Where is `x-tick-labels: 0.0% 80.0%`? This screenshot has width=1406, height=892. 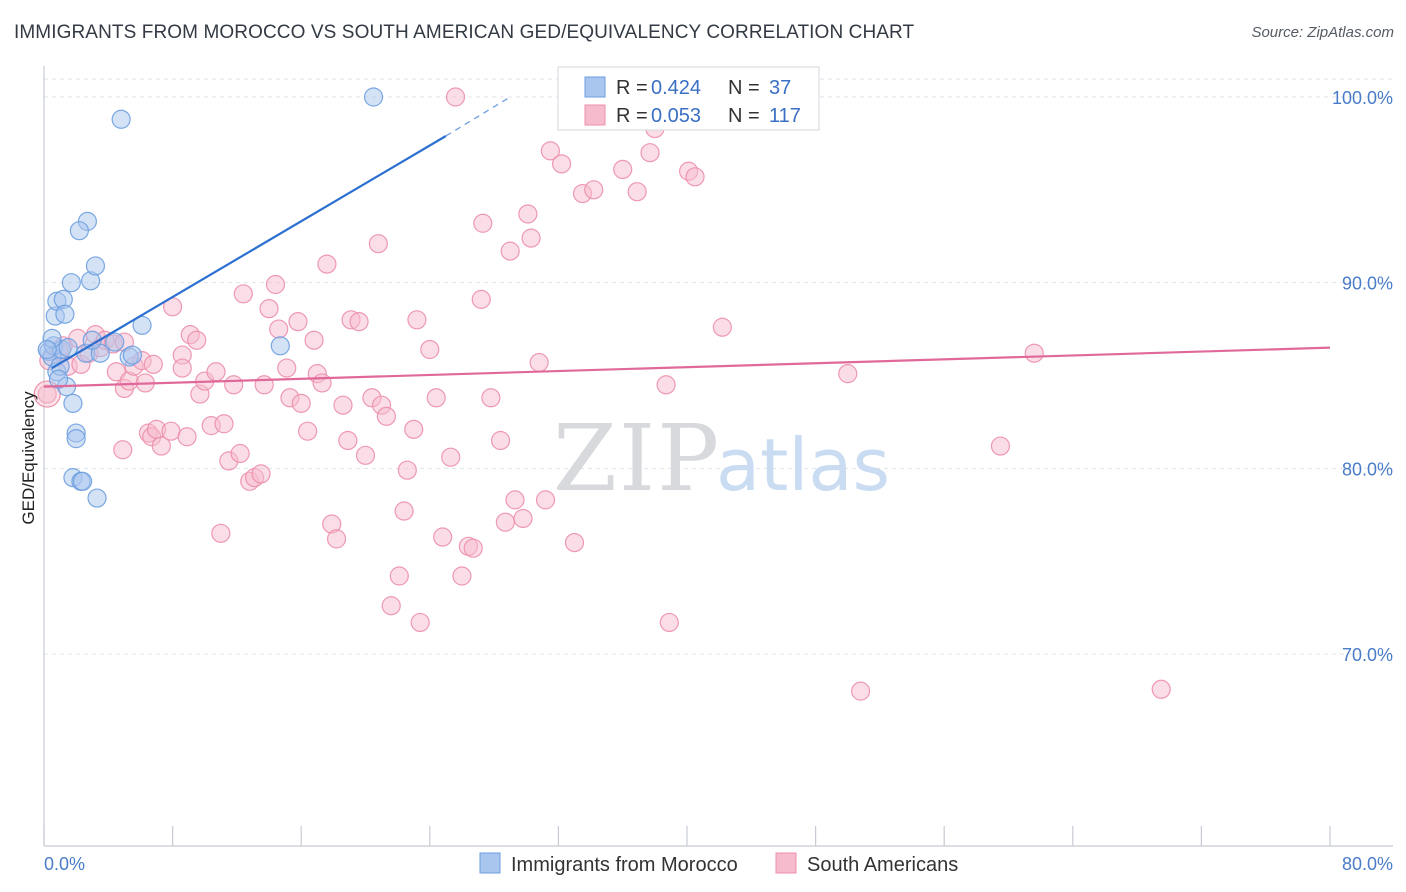
x-tick-labels: 0.0% 80.0% is located at coordinates (718, 864).